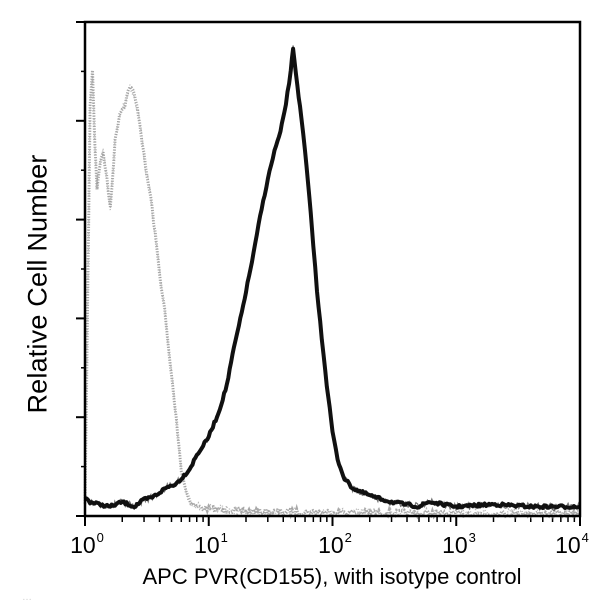 This screenshot has width=600, height=603. What do you see at coordinates (211, 544) in the screenshot?
I see `x-tick-label-10e1: 10¹` at bounding box center [211, 544].